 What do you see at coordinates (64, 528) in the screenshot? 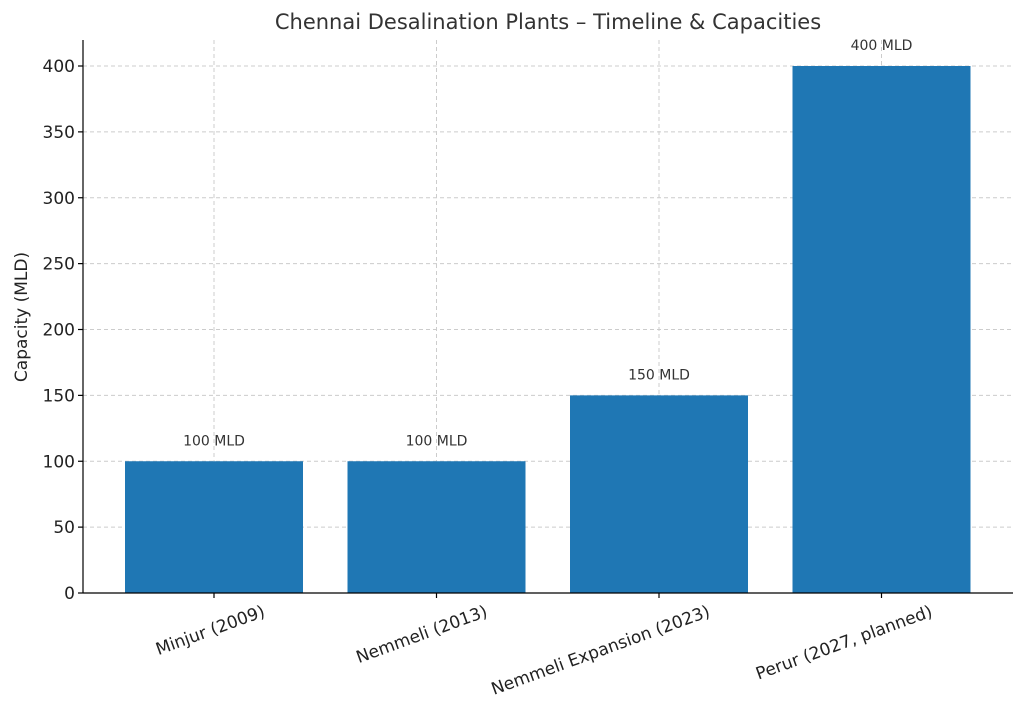
I see `y-tick-label: 50` at bounding box center [64, 528].